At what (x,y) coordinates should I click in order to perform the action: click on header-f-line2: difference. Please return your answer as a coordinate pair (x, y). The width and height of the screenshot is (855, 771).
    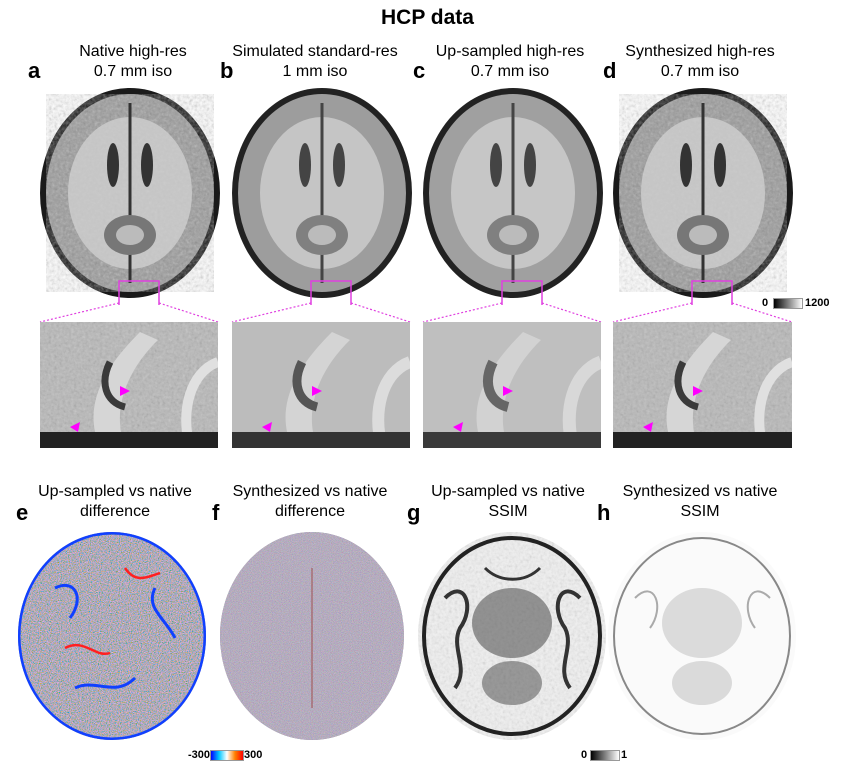
    Looking at the image, I should click on (310, 511).